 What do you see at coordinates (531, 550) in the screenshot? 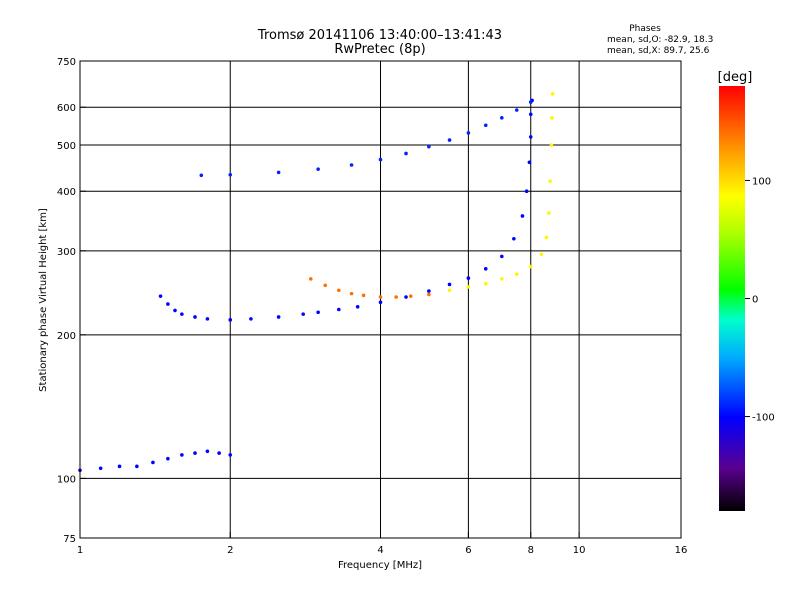
I see `x-tick-label: 8` at bounding box center [531, 550].